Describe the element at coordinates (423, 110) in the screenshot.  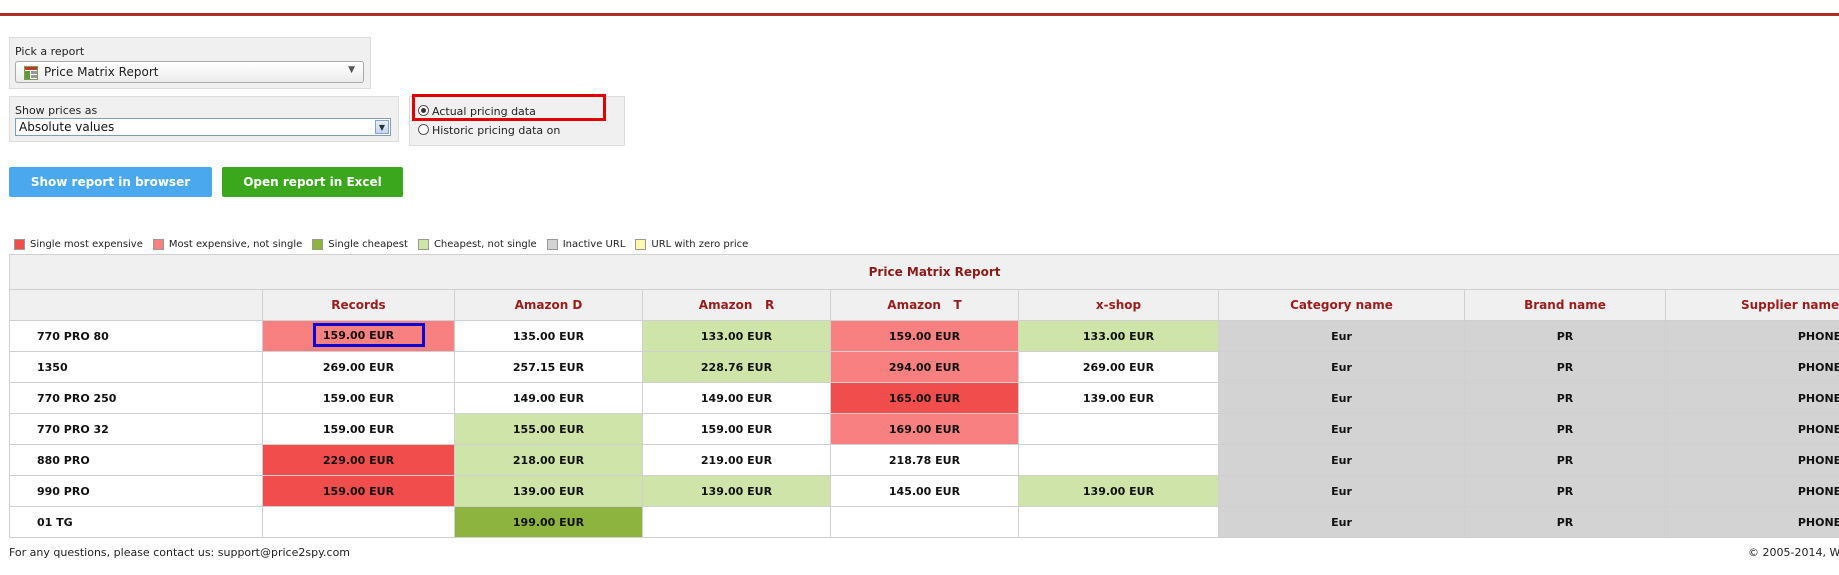
I see `radio-checked-icon` at that location.